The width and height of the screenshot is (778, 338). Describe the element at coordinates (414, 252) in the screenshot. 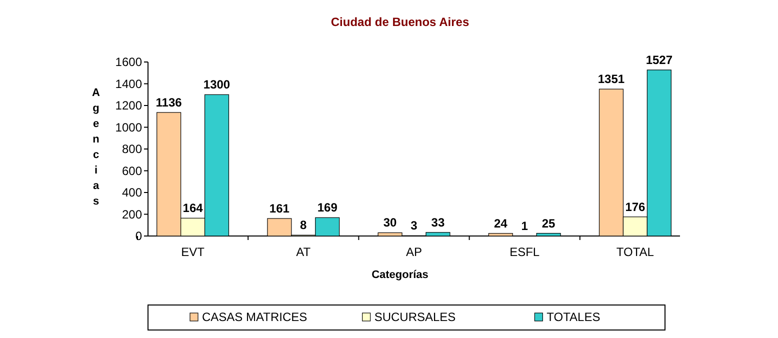

I see `x-tick-label: AP` at that location.